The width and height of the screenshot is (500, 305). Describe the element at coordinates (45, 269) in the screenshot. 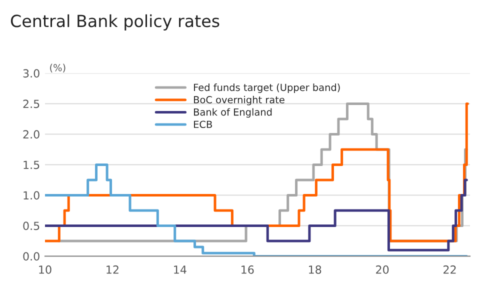

I see `x-tick-label: 10` at that location.